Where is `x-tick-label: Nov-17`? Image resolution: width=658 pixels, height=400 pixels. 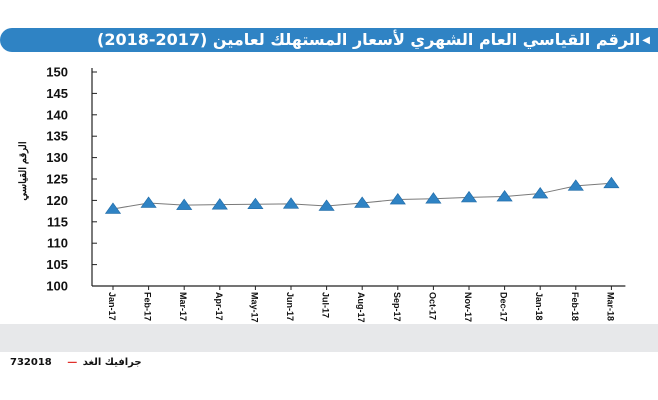 x-tick-label: Nov-17 is located at coordinates (468, 307).